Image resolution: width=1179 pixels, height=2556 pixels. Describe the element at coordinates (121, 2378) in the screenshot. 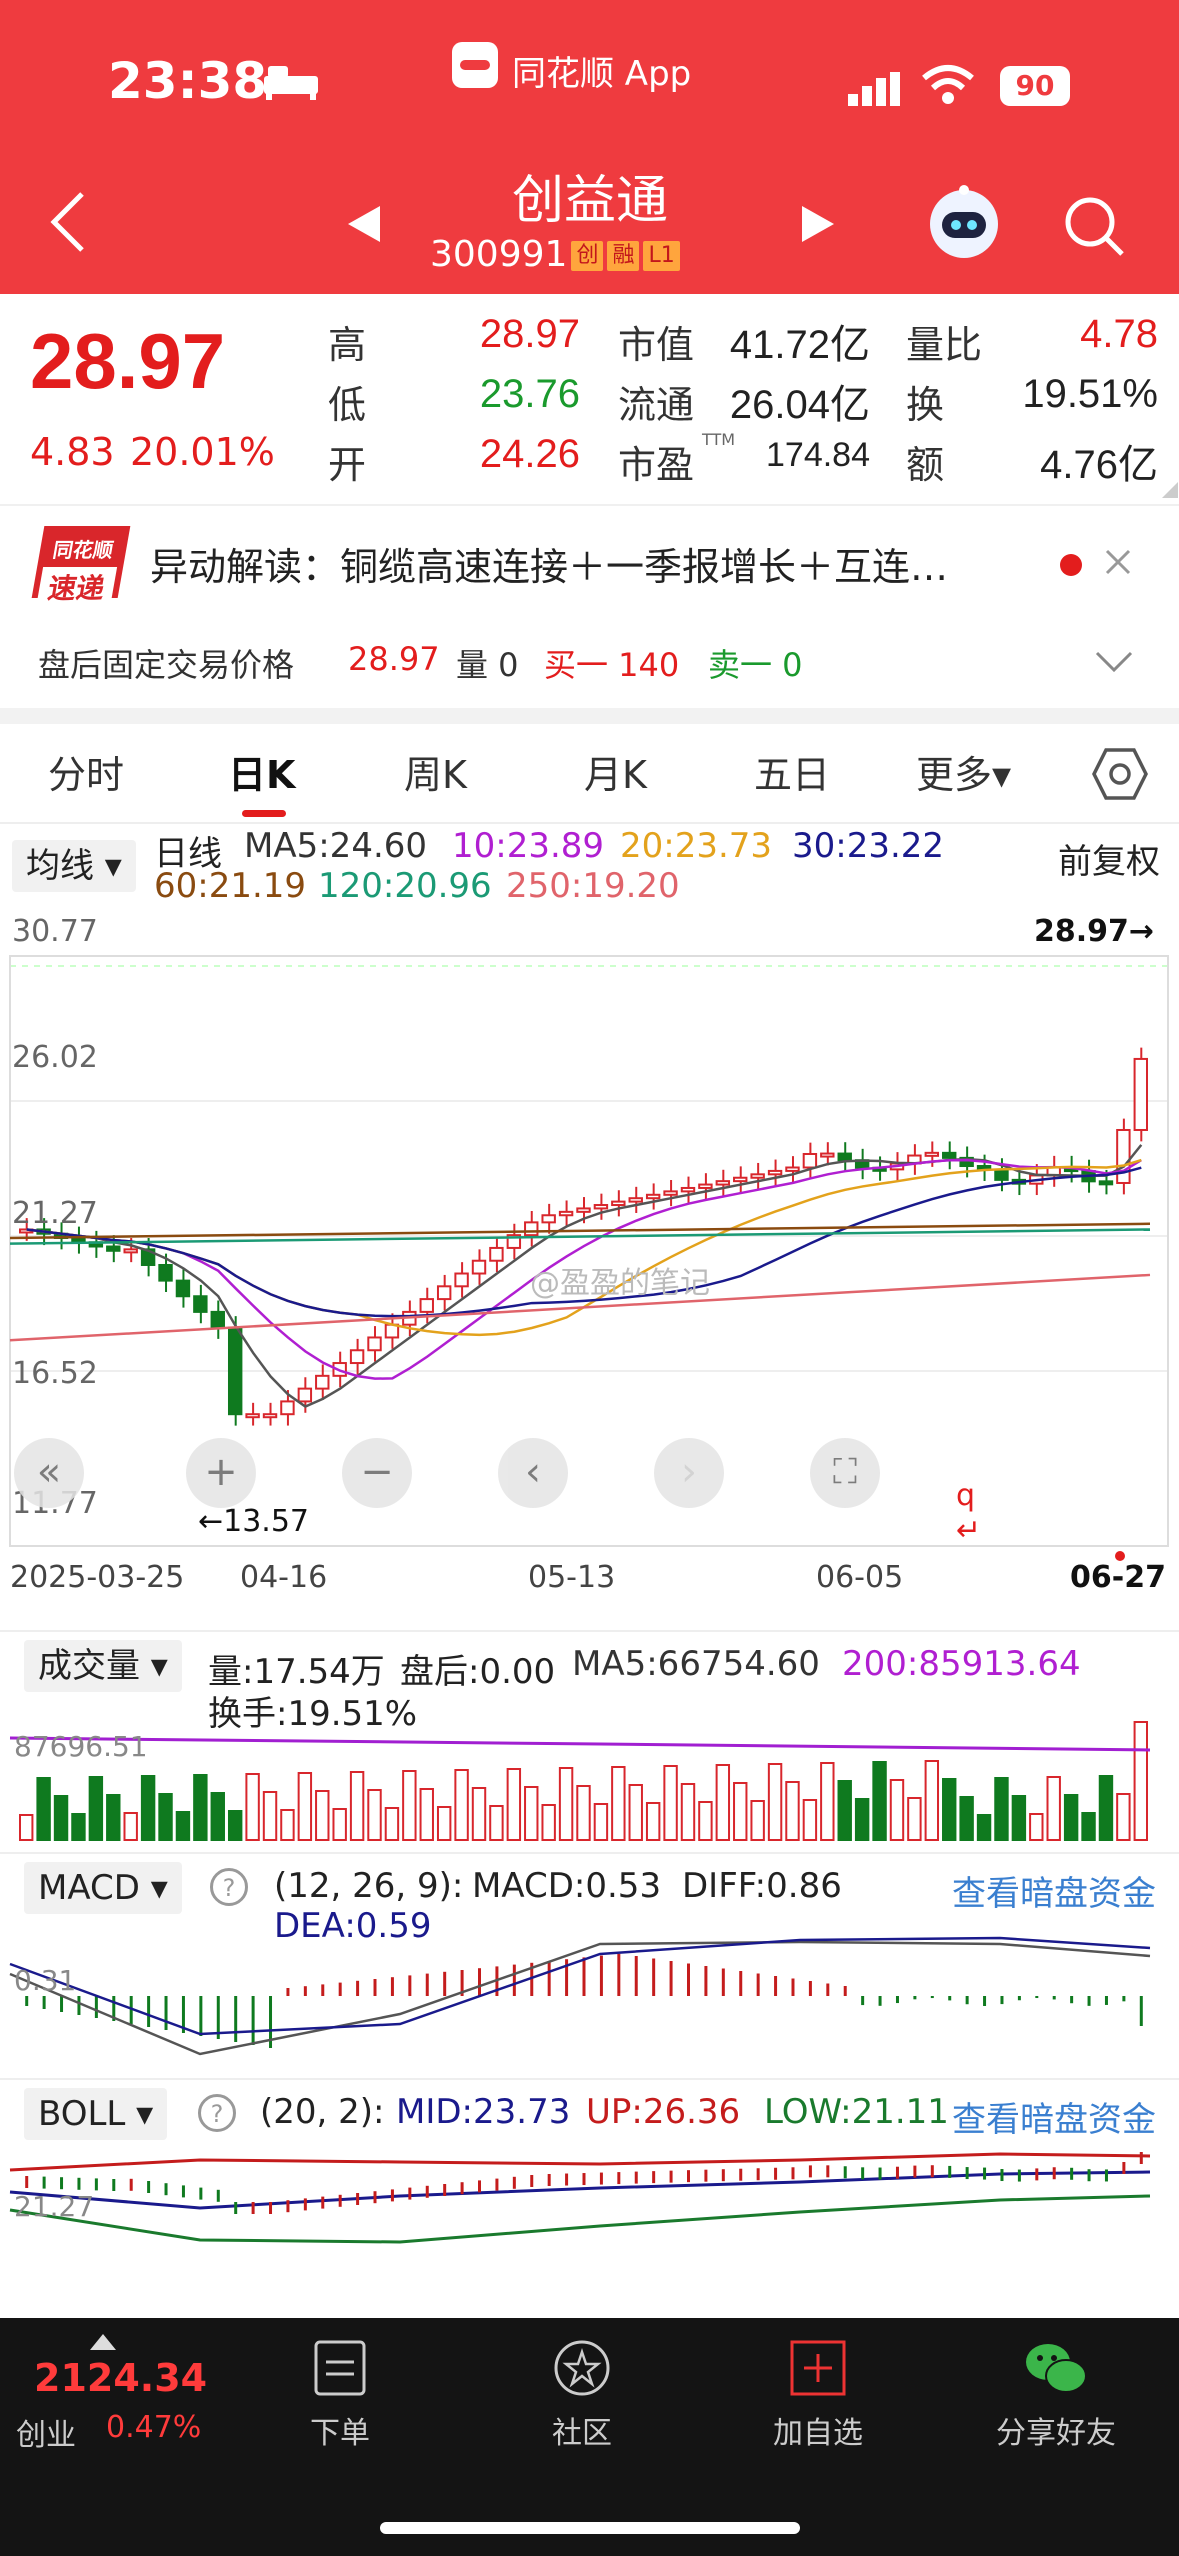

I see `index-value: 2124.34` at that location.